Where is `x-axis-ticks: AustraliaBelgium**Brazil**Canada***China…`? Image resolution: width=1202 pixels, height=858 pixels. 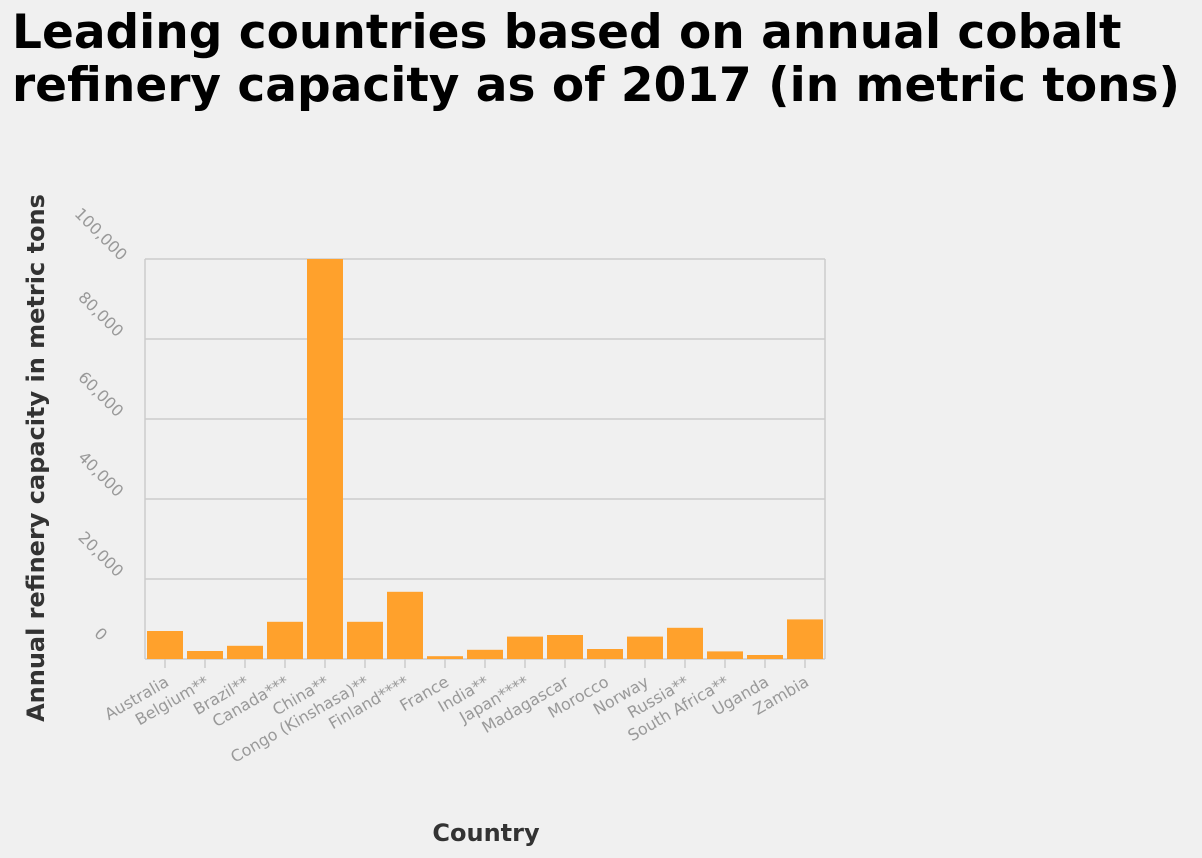 x-axis-ticks: AustraliaBelgium**Brazil**Canada***China… is located at coordinates (456, 713).